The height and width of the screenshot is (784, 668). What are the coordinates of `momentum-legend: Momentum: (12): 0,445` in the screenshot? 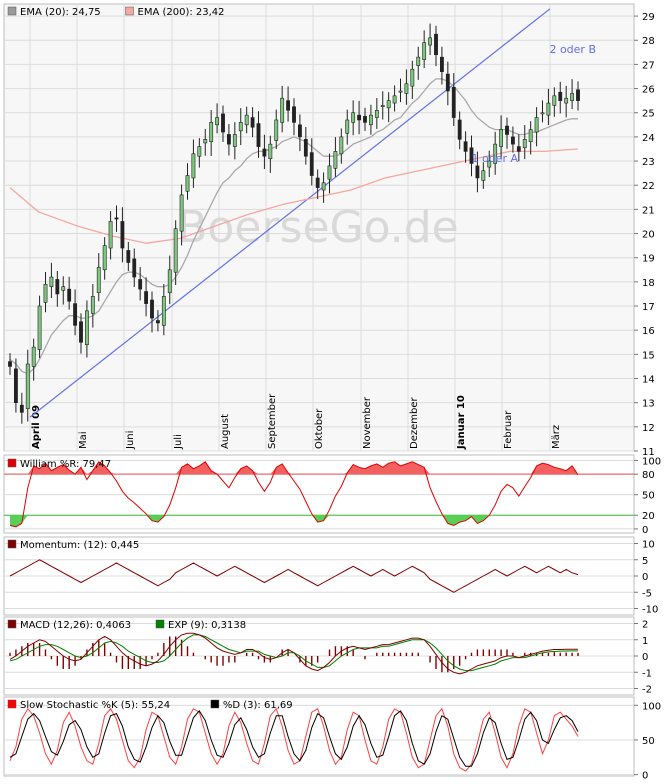 It's located at (73, 545).